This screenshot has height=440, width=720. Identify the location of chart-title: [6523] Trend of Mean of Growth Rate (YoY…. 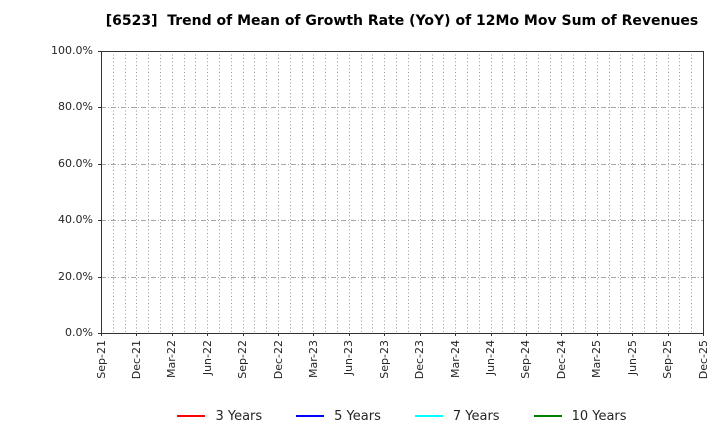
(402, 21).